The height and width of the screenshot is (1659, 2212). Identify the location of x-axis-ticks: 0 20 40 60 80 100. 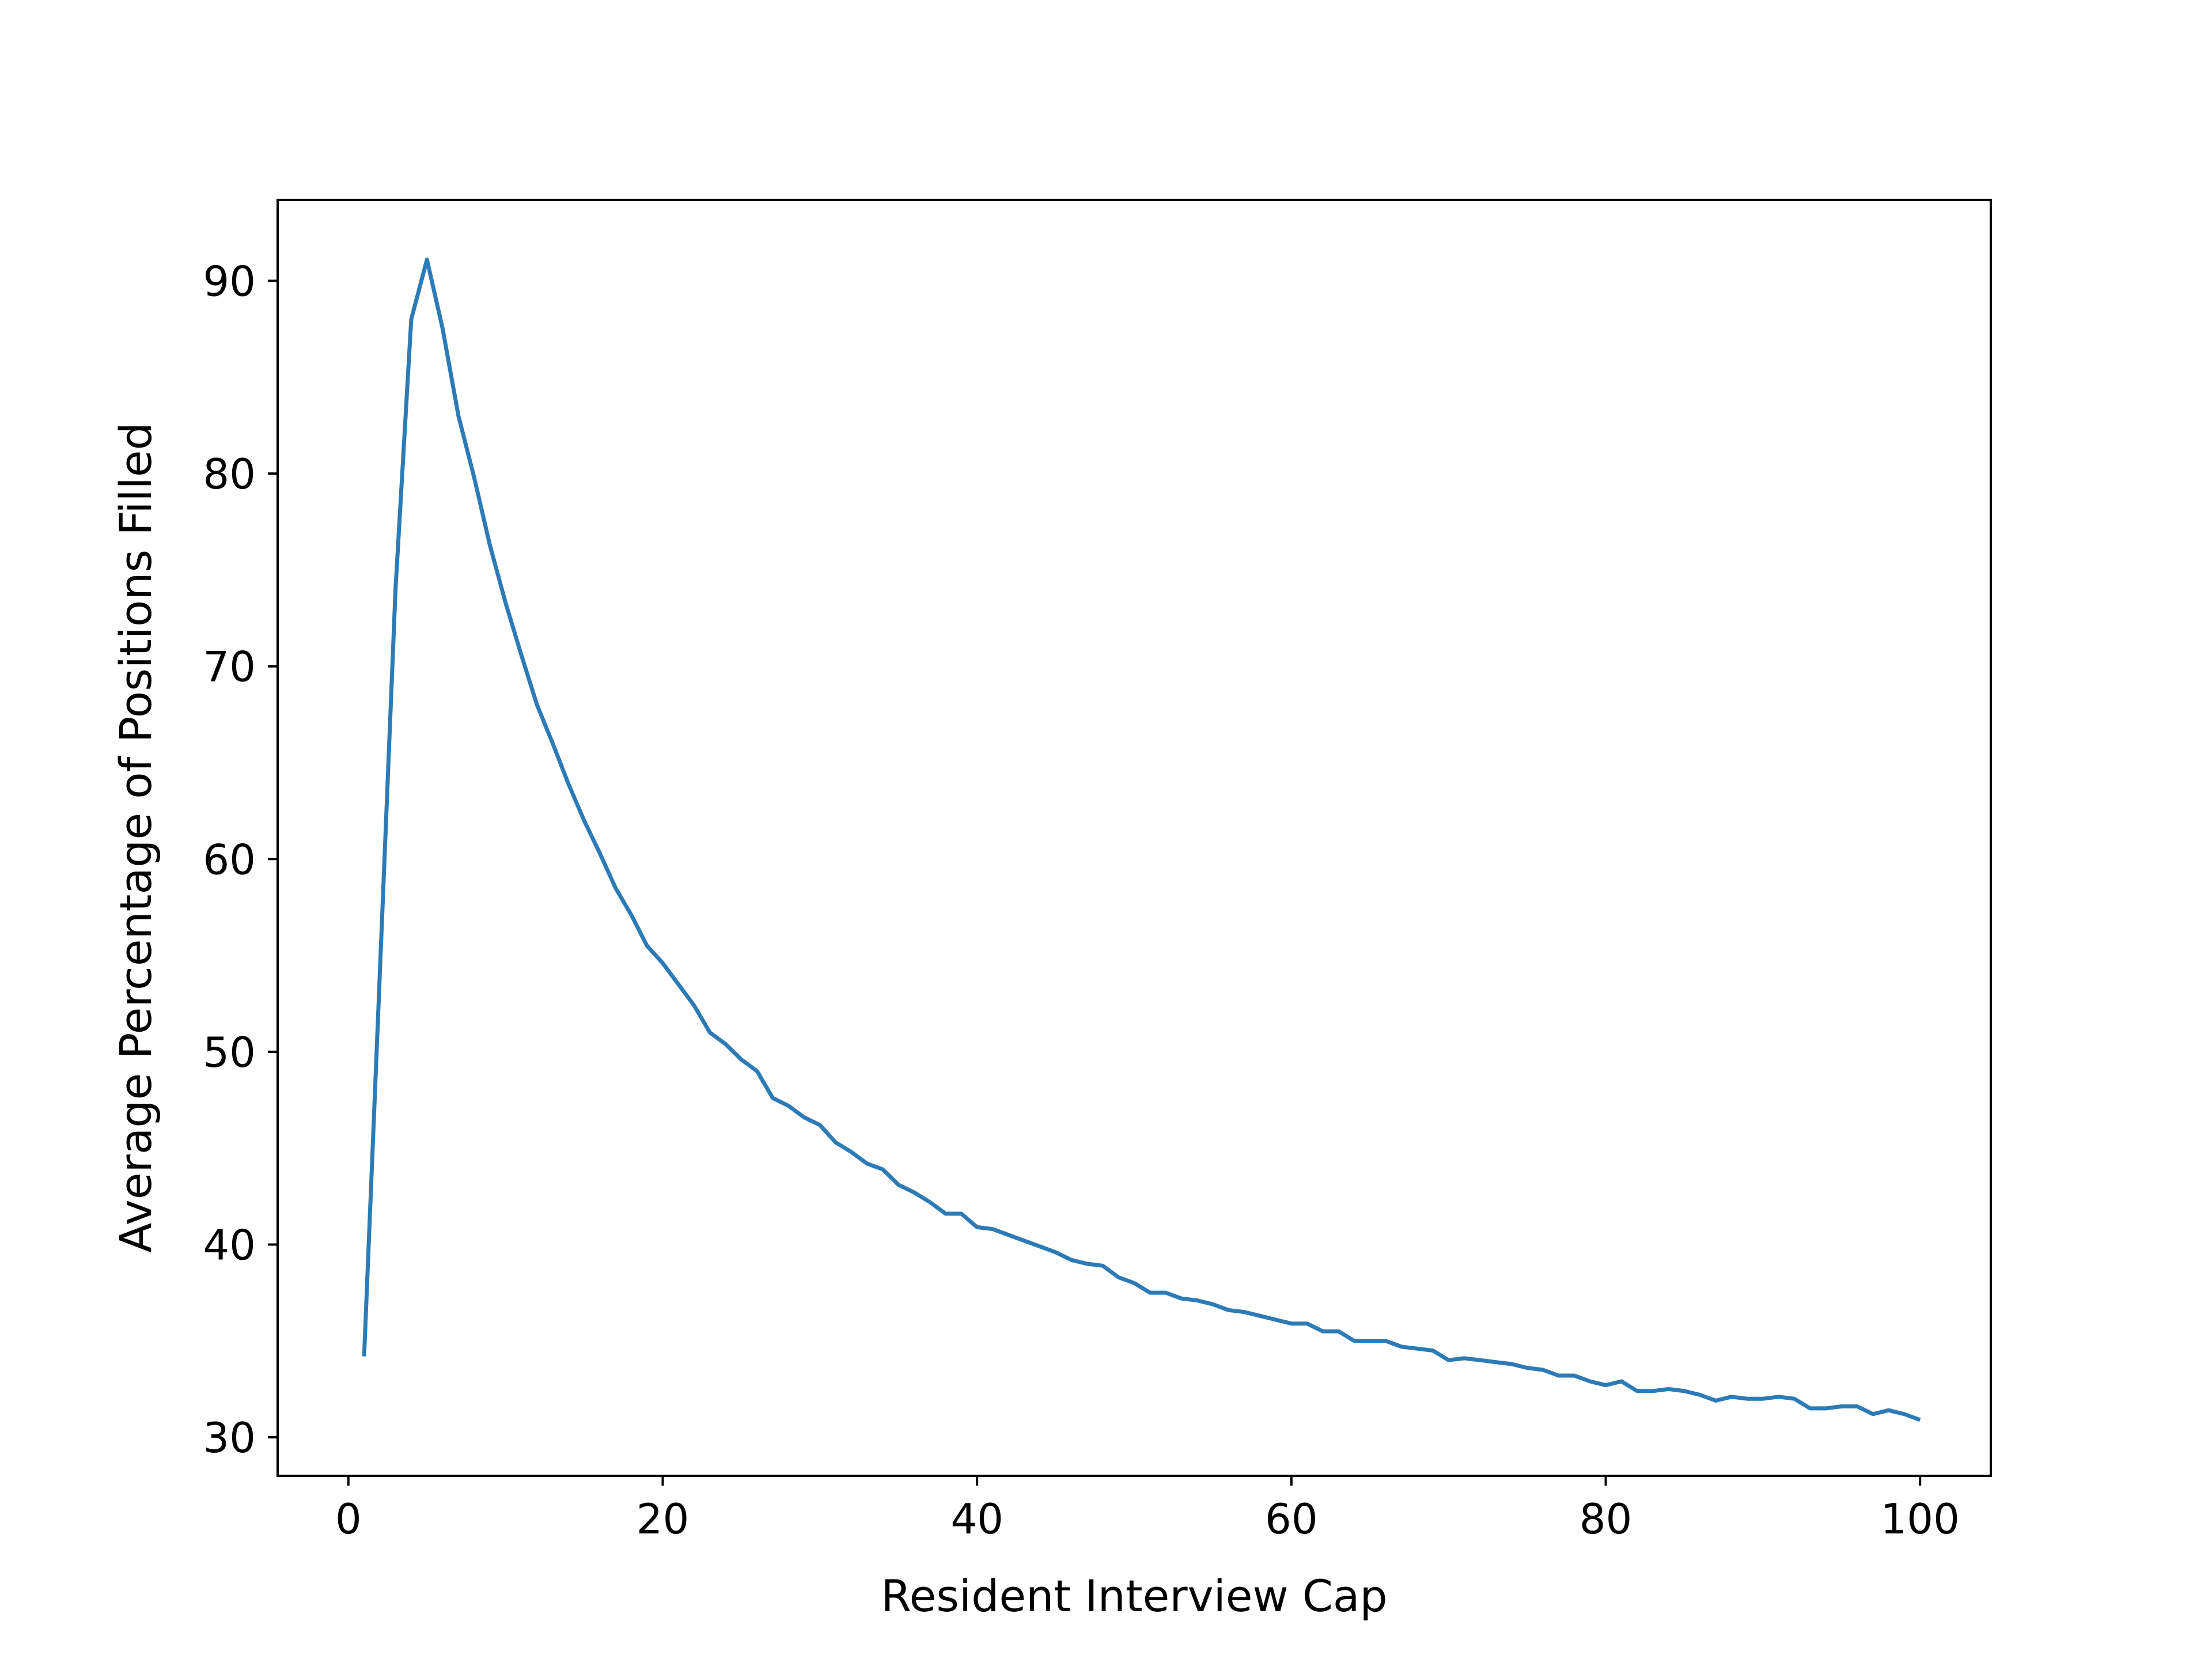
(1147, 1509).